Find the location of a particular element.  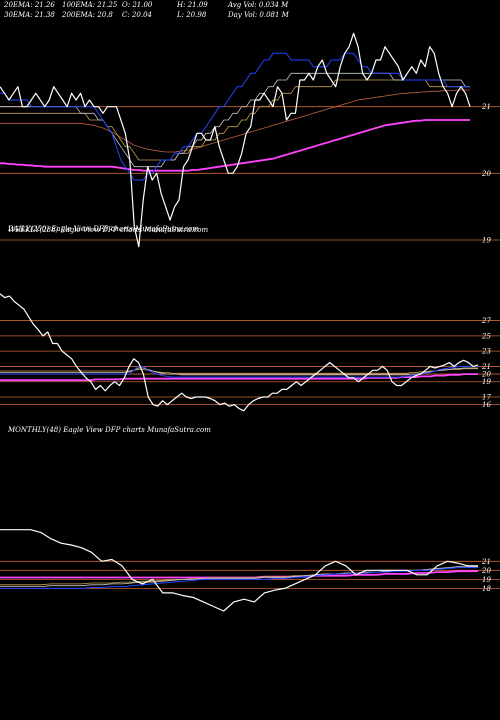

monthly-price-line is located at coordinates (239, 570).